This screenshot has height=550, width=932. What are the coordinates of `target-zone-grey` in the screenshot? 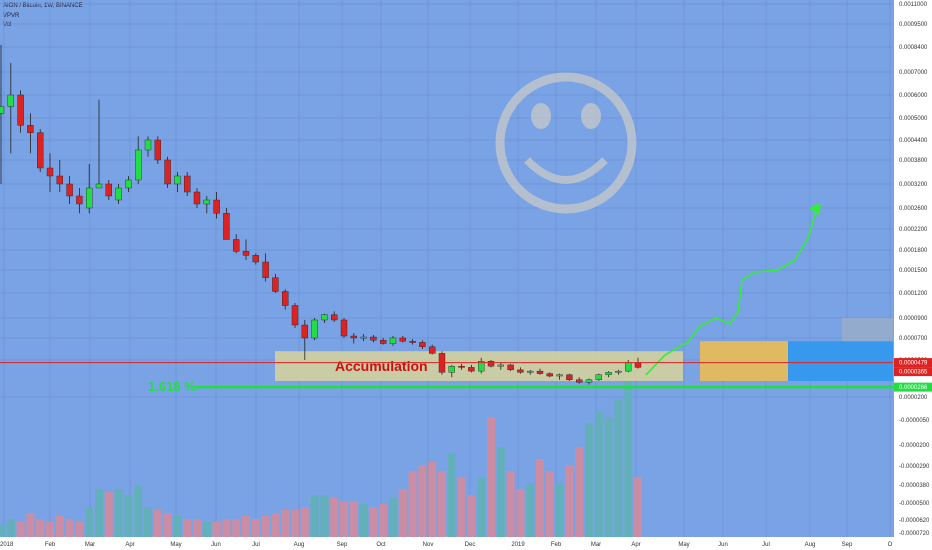 It's located at (867, 330).